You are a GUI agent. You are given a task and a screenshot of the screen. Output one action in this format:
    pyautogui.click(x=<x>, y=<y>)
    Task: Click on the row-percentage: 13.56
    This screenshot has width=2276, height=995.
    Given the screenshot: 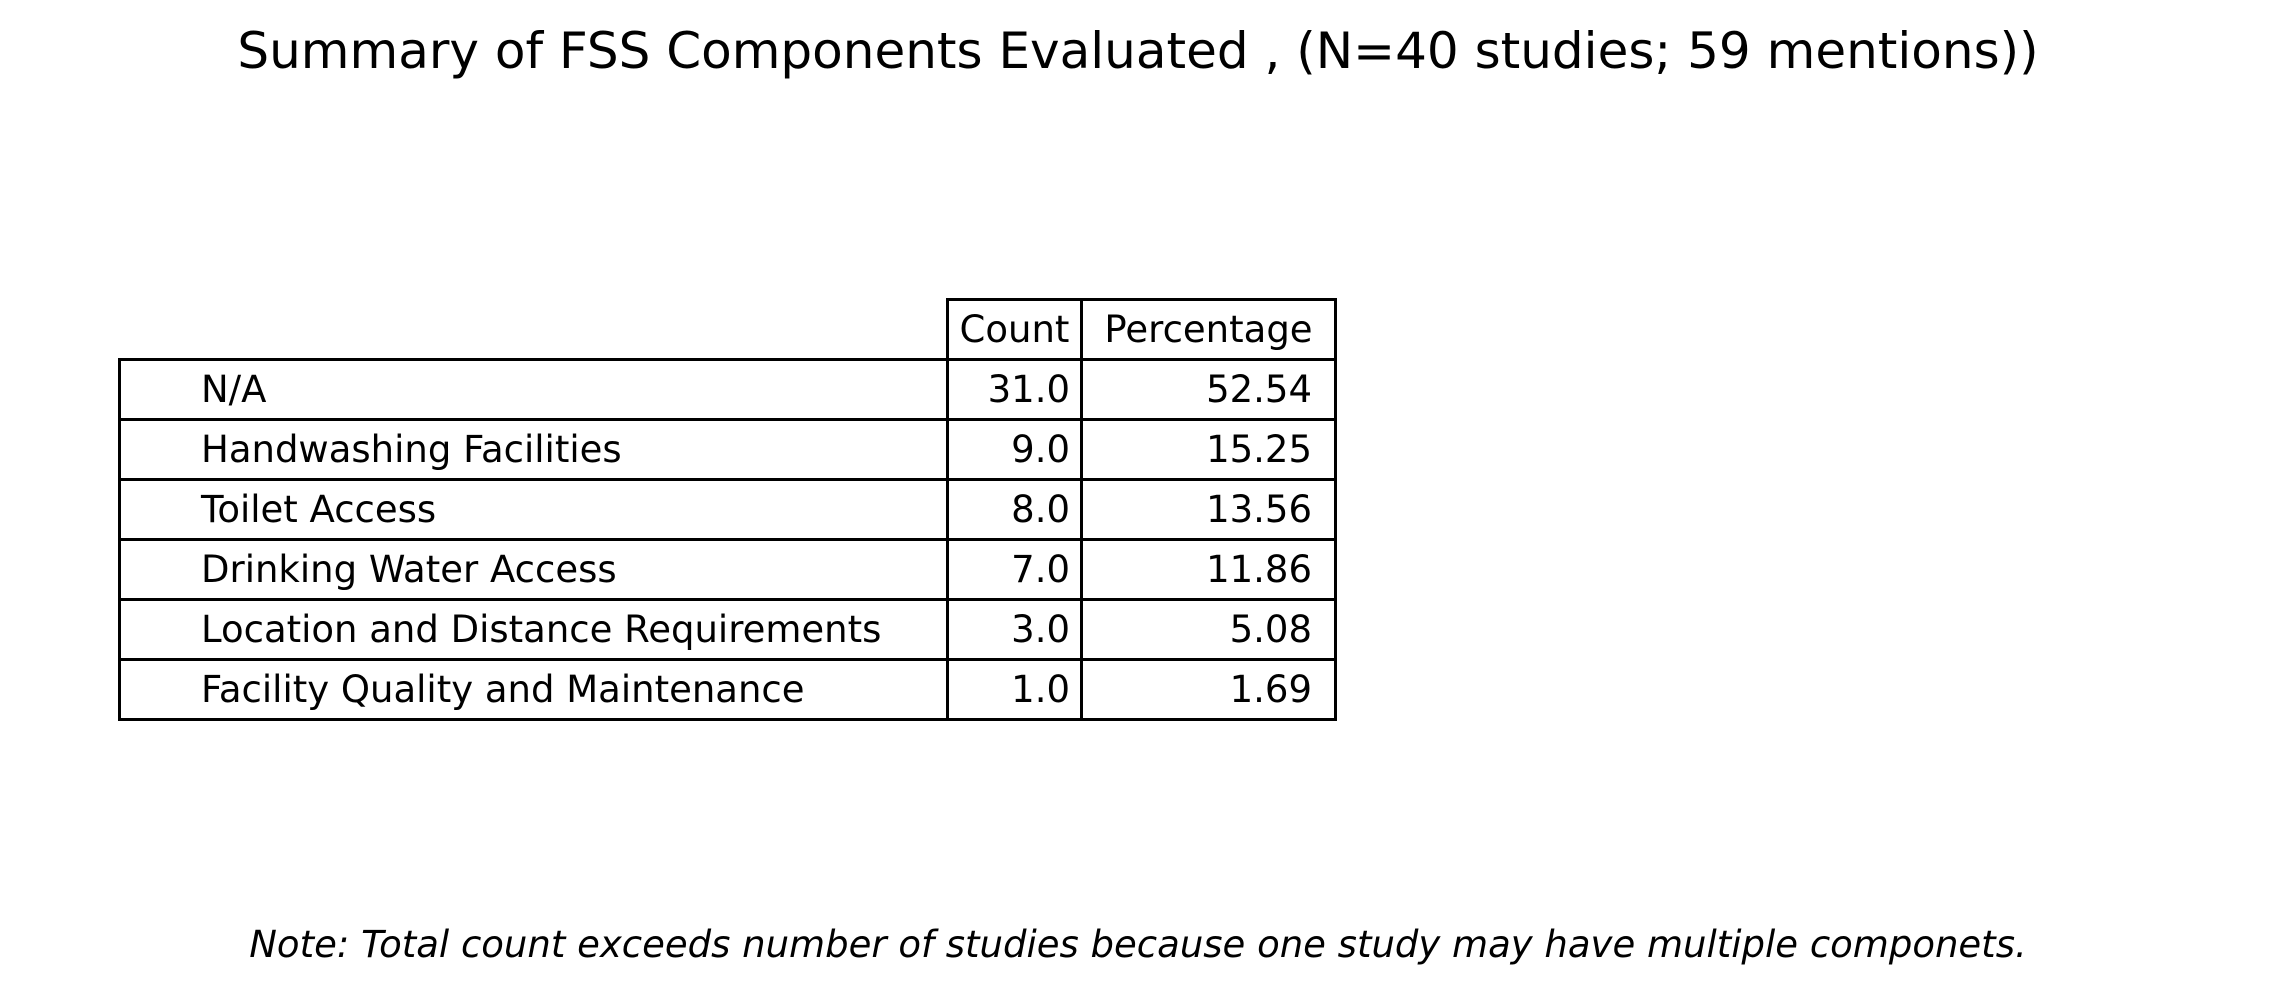 What is the action you would take?
    pyautogui.click(x=1208, y=509)
    